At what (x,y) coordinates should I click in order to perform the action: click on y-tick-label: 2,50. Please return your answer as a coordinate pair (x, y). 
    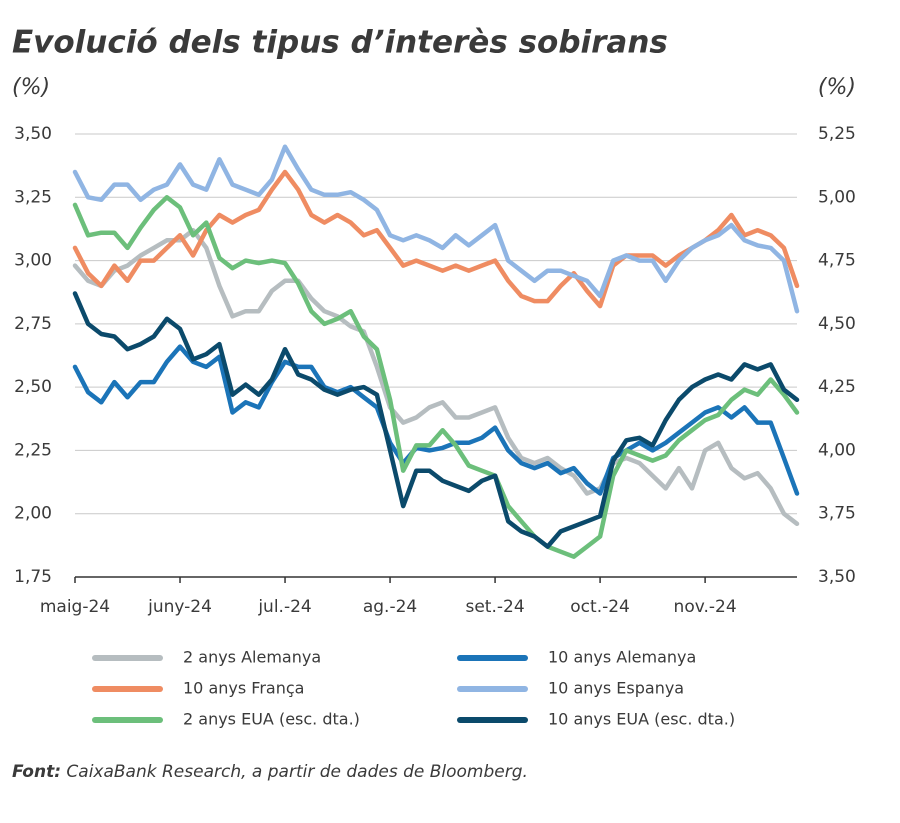
    Looking at the image, I should click on (33, 387).